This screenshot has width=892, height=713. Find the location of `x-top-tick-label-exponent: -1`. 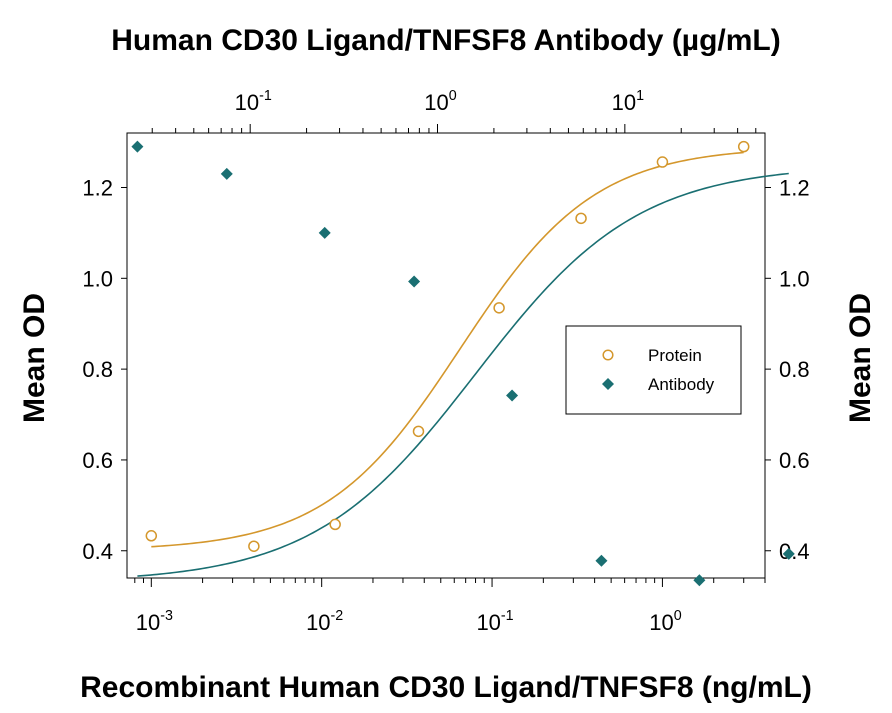

x-top-tick-label-exponent: -1 is located at coordinates (265, 96).